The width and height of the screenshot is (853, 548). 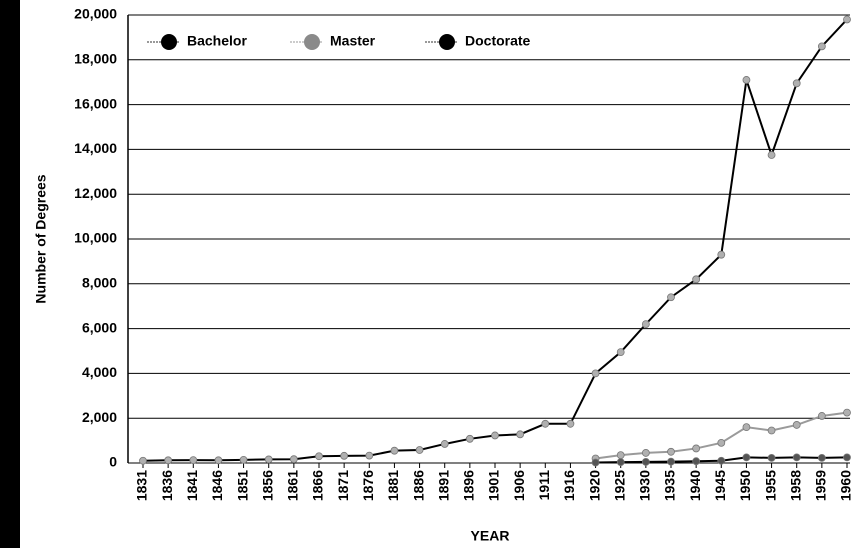 What do you see at coordinates (443, 485) in the screenshot?
I see `x-tick-label: 1891` at bounding box center [443, 485].